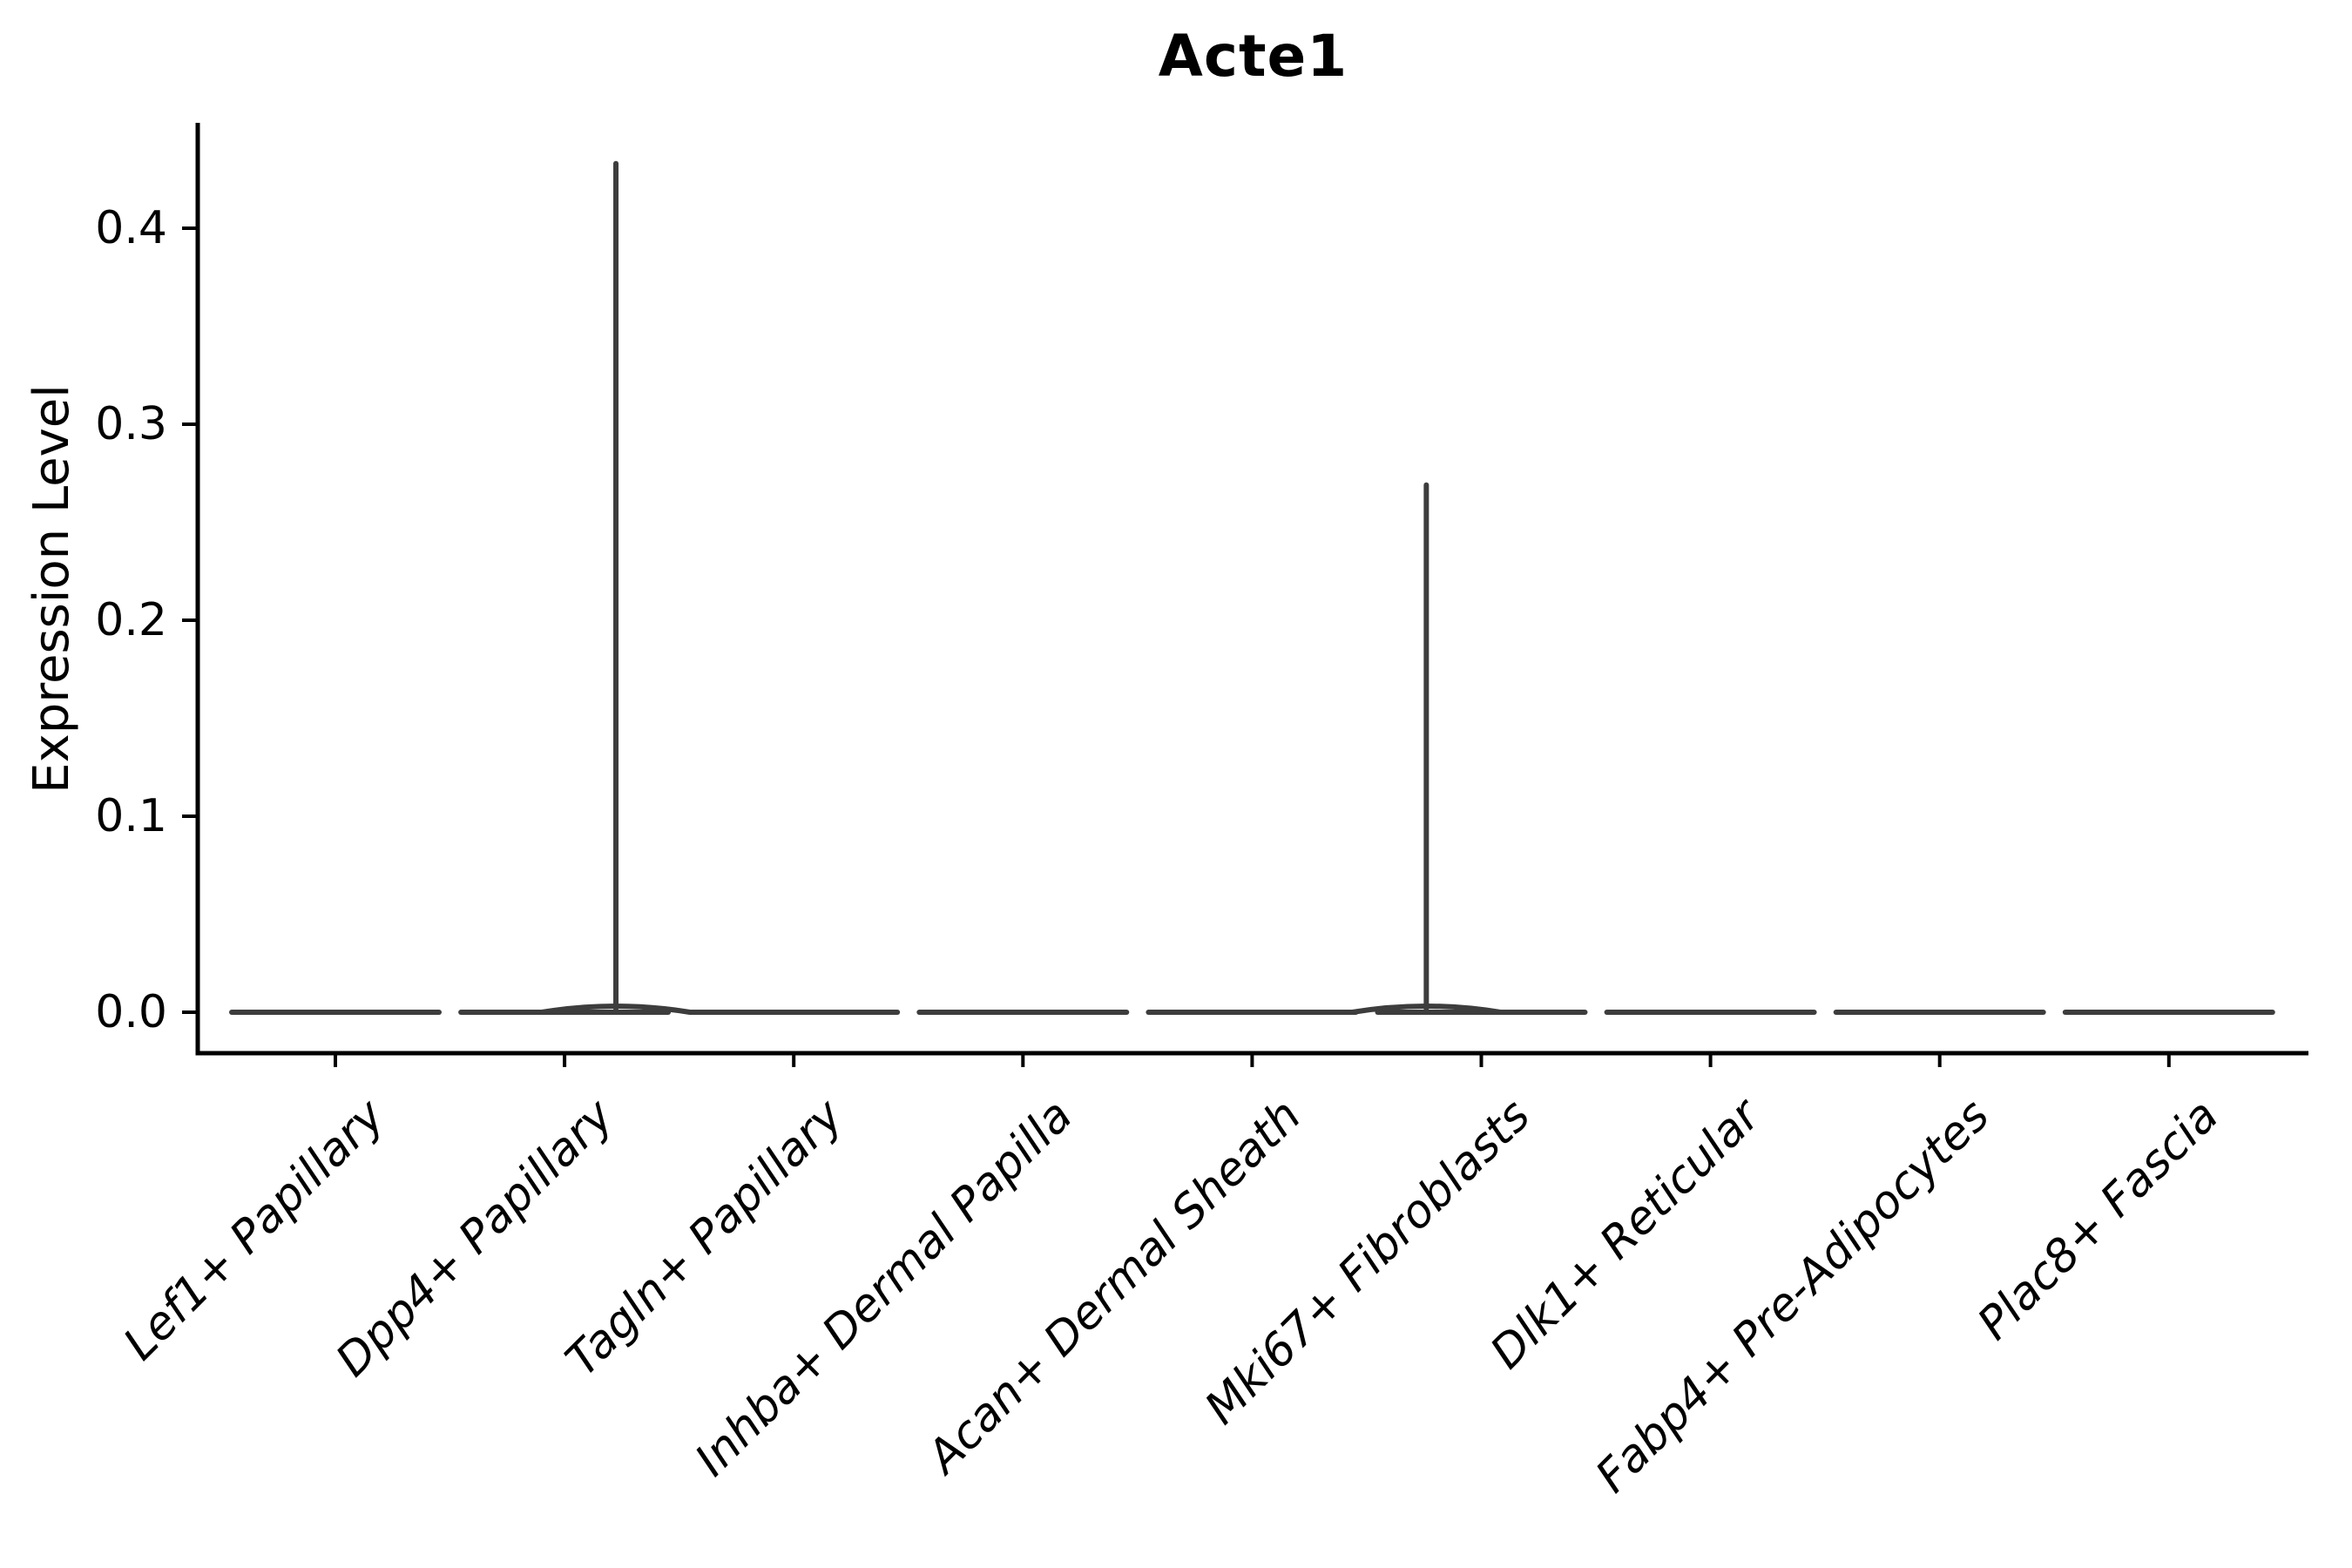 Image resolution: width=2352 pixels, height=1568 pixels. What do you see at coordinates (131, 228) in the screenshot?
I see `y-tick-label: 0.4` at bounding box center [131, 228].